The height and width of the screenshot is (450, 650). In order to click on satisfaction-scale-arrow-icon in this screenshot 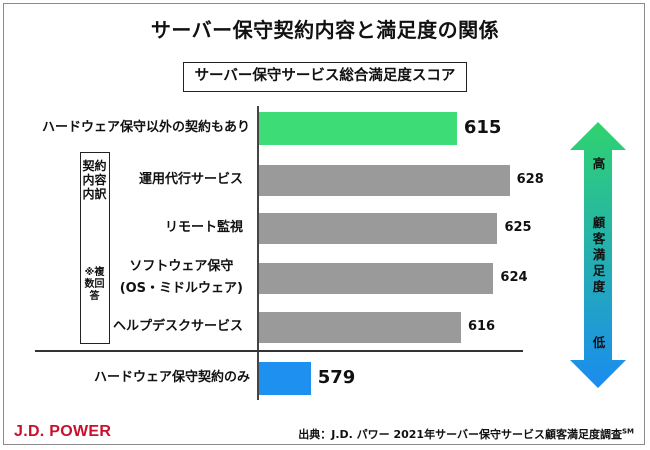, I will do `click(598, 255)`.